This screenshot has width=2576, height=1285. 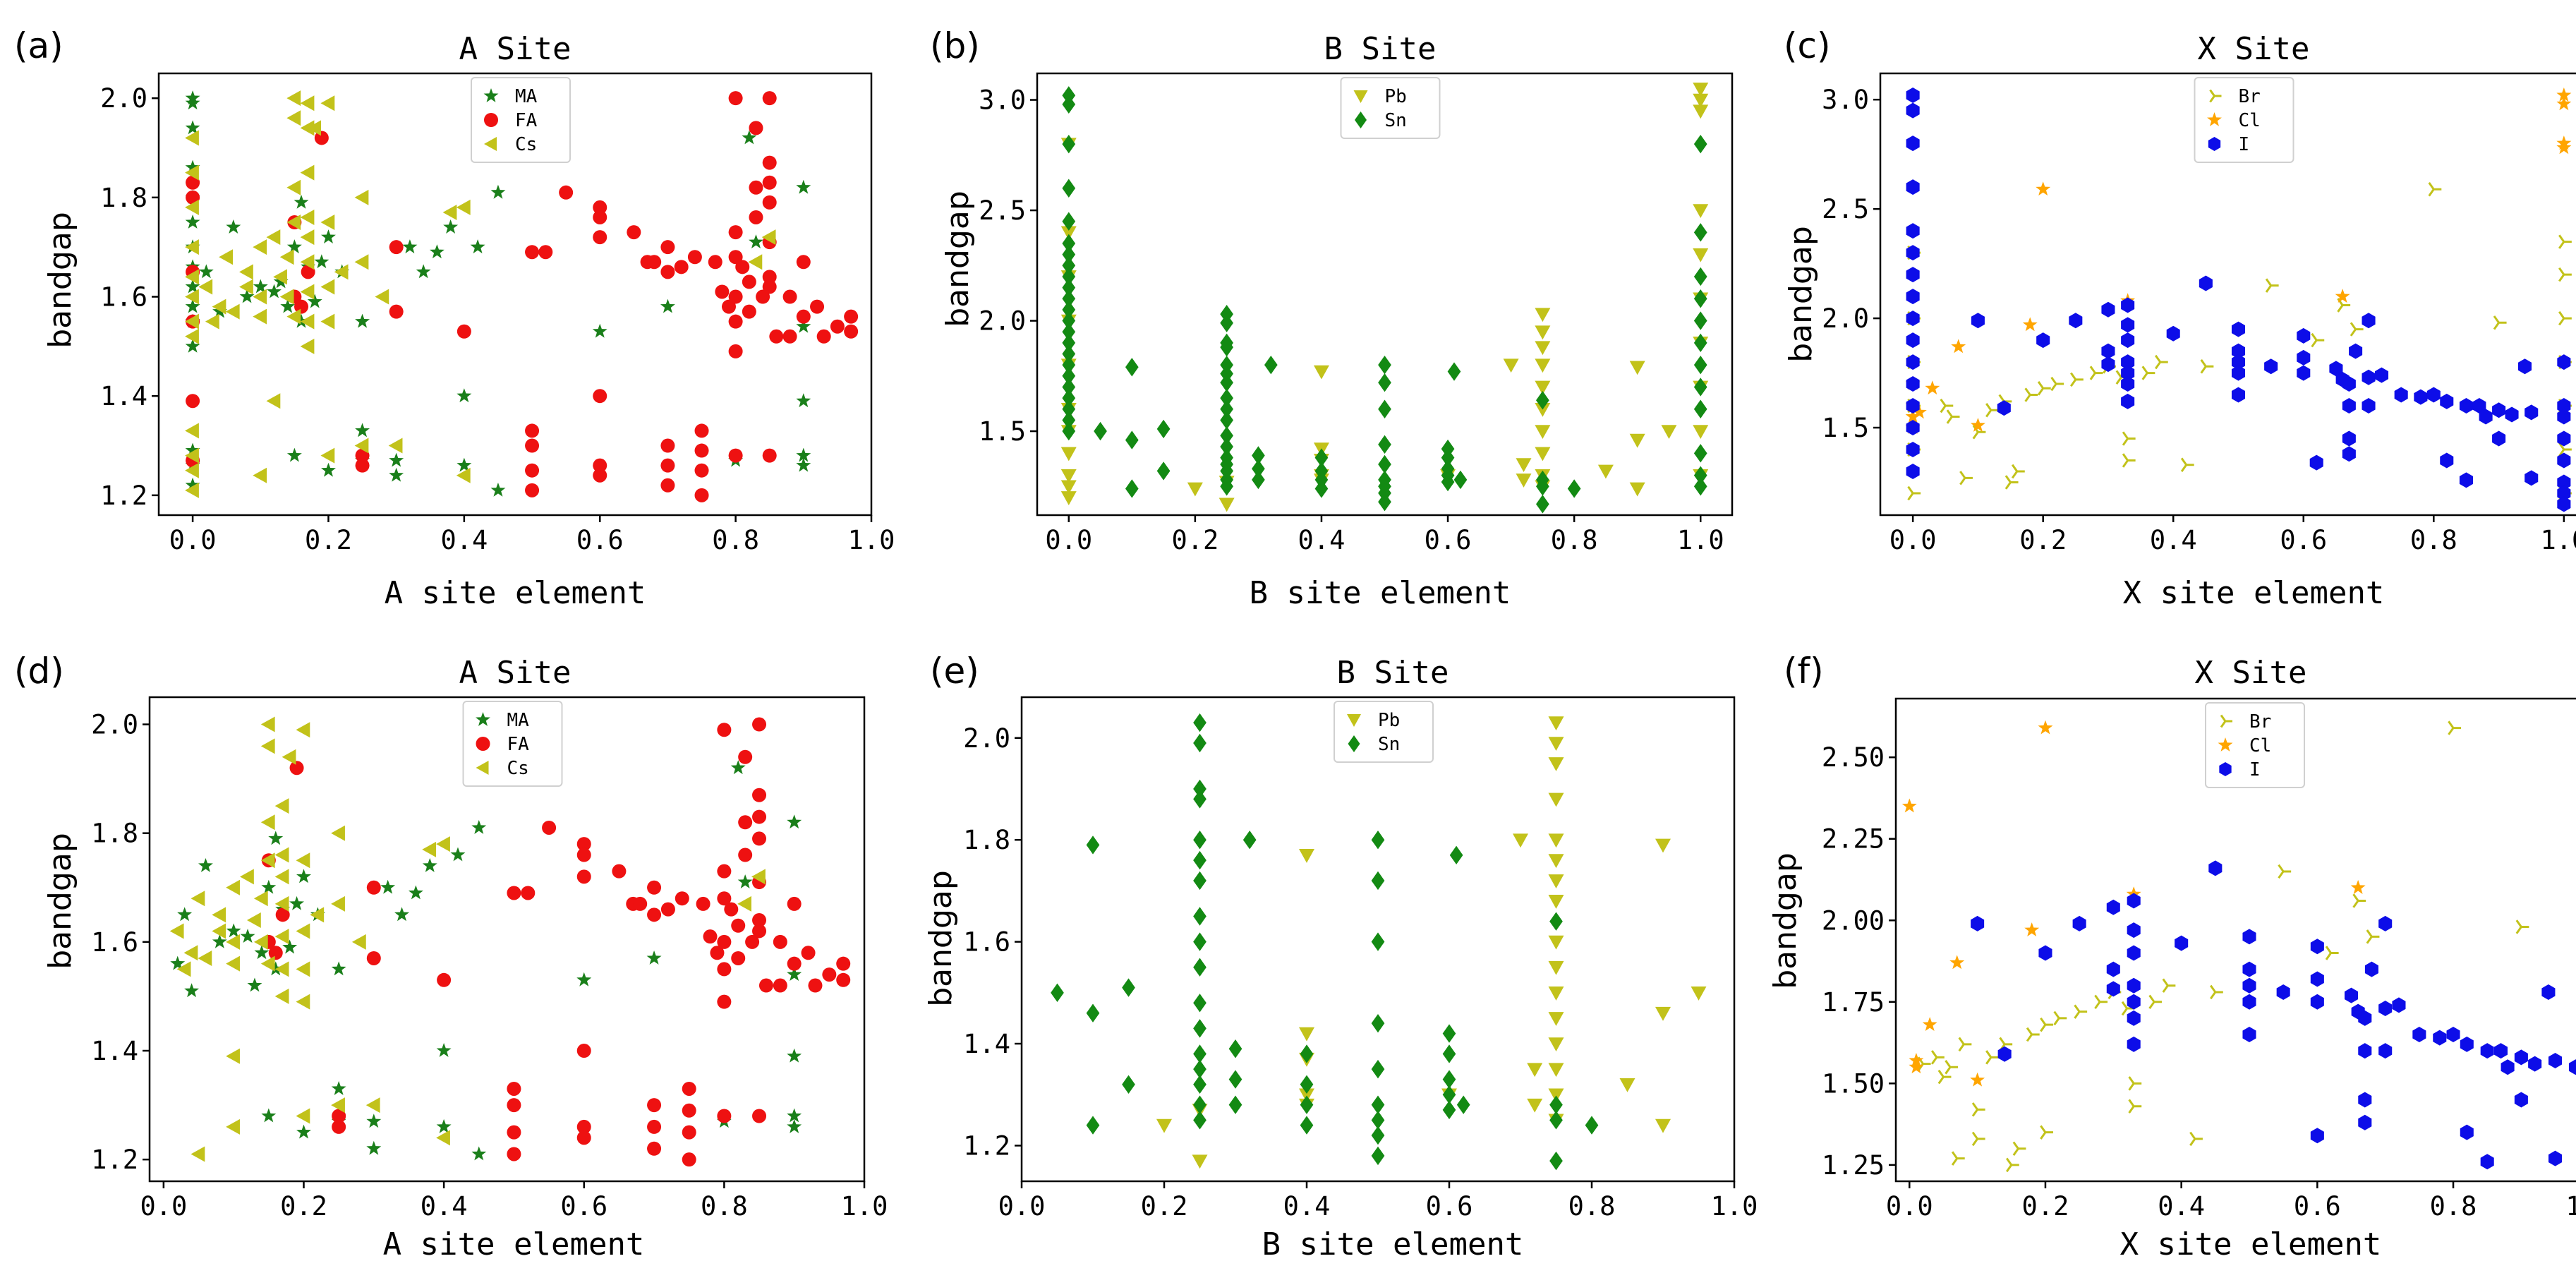 What do you see at coordinates (2181, 1206) in the screenshot?
I see `x-tick-label: 0.4` at bounding box center [2181, 1206].